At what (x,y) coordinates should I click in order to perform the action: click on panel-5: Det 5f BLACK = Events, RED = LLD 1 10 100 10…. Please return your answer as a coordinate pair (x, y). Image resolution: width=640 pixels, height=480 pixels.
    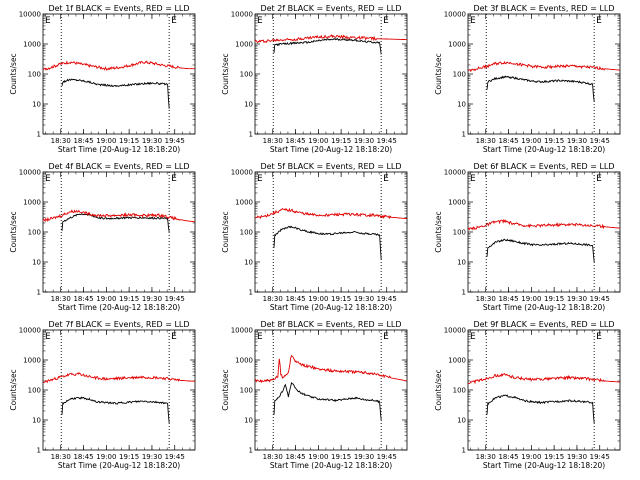
    Looking at the image, I should click on (314, 237).